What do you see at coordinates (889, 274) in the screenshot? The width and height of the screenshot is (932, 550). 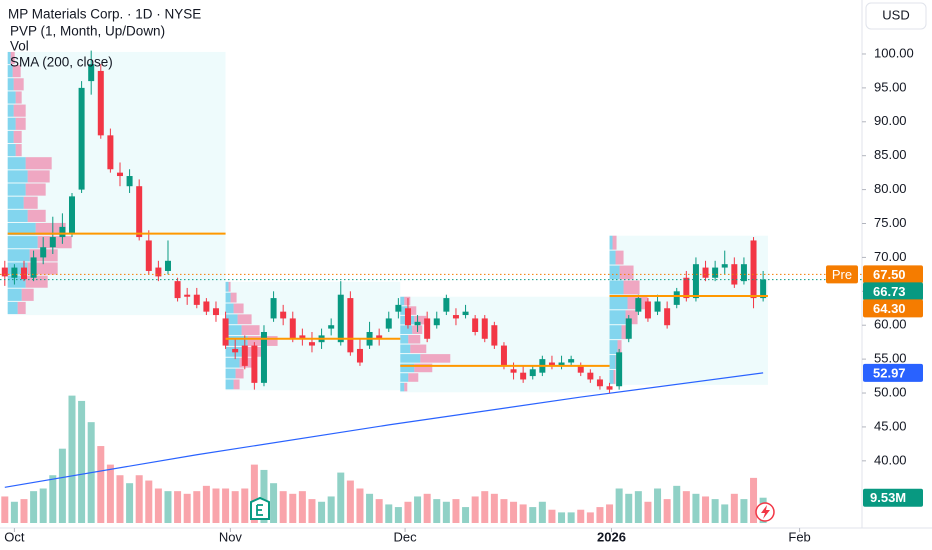 I see `price-label: 67.50` at bounding box center [889, 274].